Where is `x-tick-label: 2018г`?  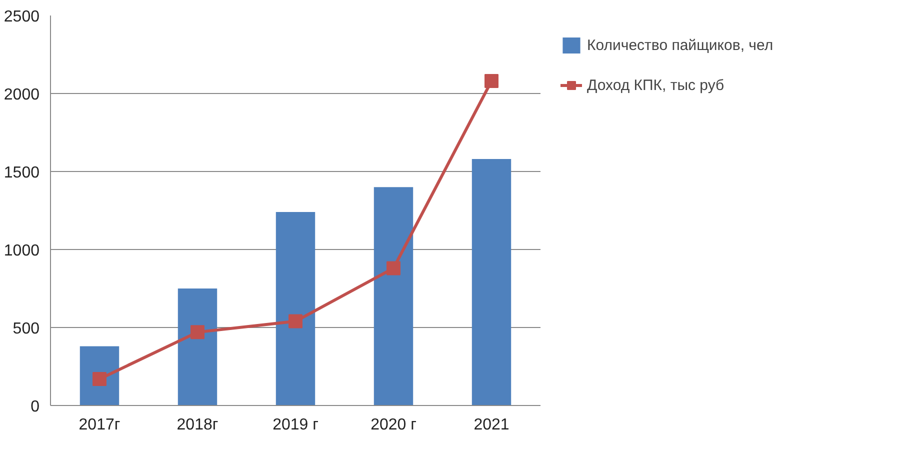 x-tick-label: 2018г is located at coordinates (197, 425).